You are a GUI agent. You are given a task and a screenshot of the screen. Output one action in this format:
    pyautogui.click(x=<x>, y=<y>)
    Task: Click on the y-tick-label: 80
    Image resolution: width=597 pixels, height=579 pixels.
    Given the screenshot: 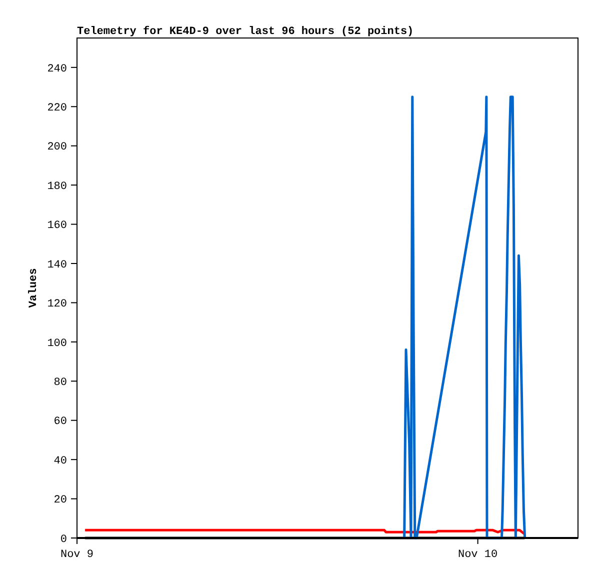 What is the action you would take?
    pyautogui.click(x=60, y=382)
    